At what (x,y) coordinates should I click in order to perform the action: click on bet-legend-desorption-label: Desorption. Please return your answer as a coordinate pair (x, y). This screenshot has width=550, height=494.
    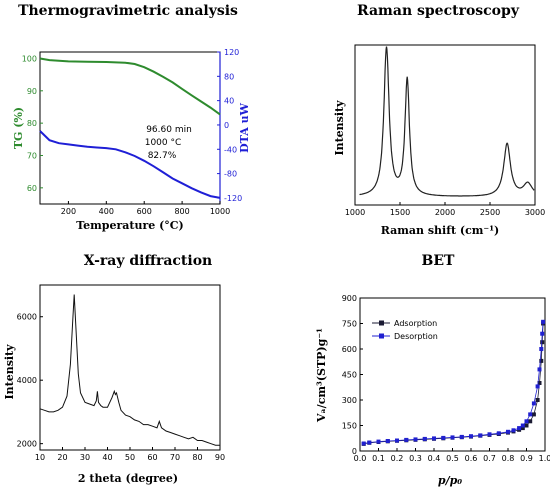
    Looking at the image, I should click on (416, 336).